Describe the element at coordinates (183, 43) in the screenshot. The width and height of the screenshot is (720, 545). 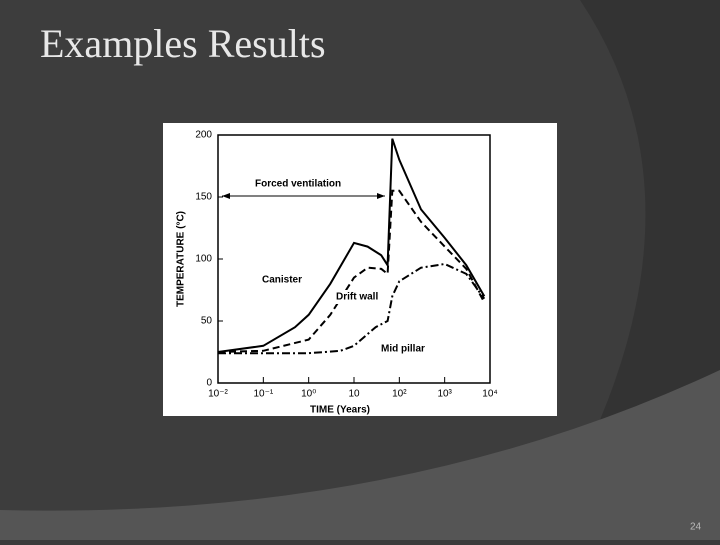
I see `slide-title: Examples Results` at that location.